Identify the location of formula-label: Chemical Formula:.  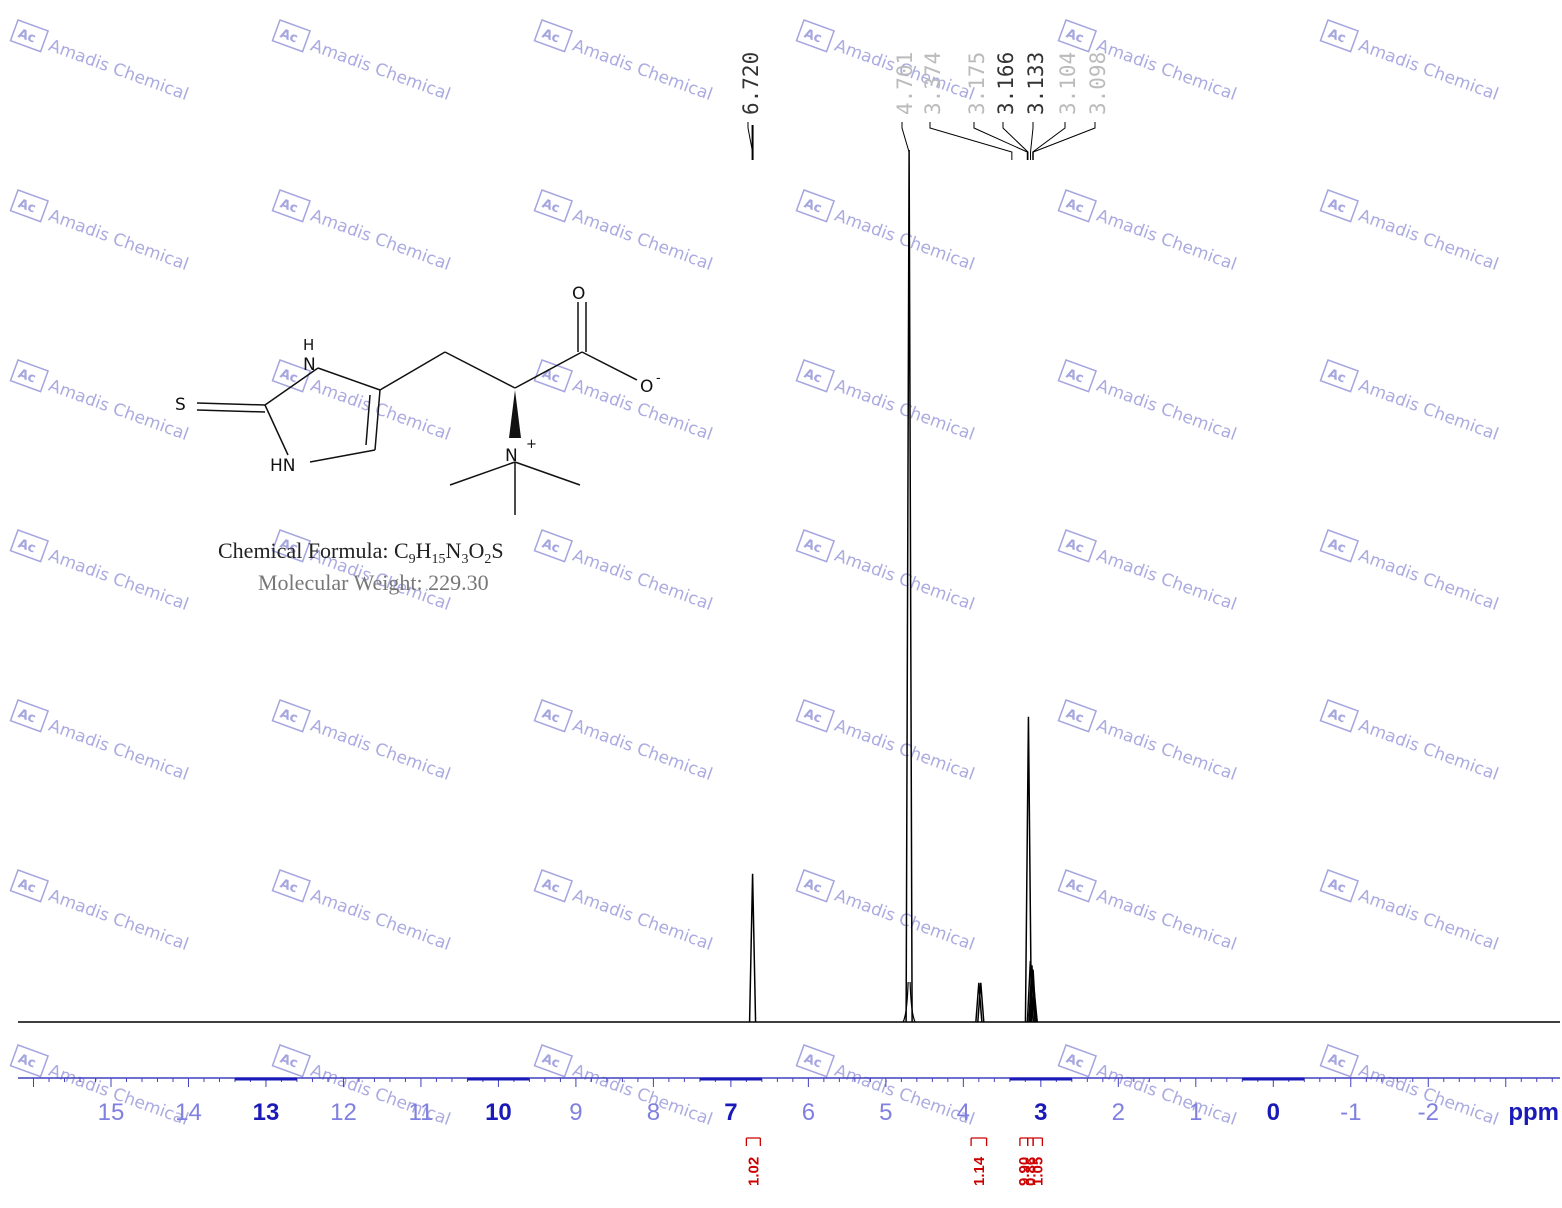
(306, 550).